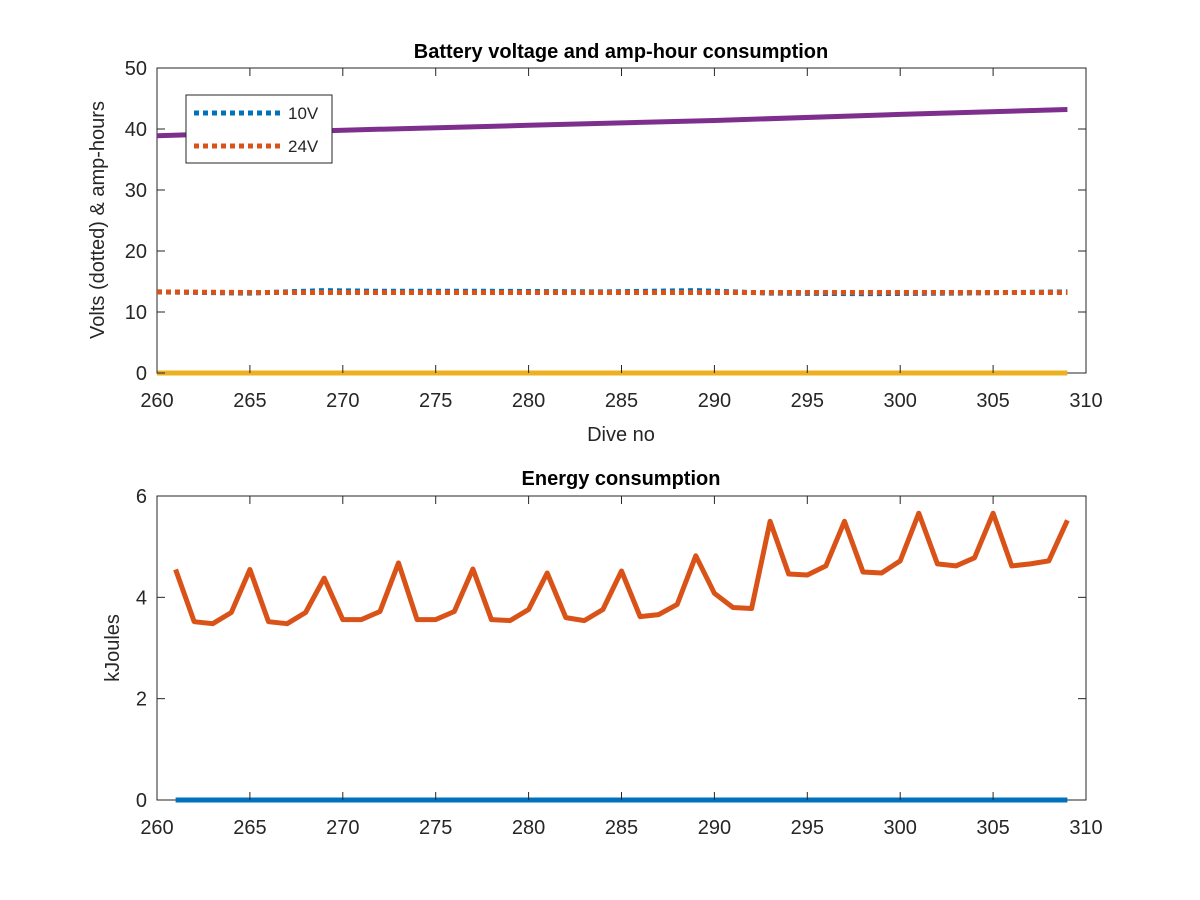  I want to click on top-x-tick-label: 285, so click(621, 401).